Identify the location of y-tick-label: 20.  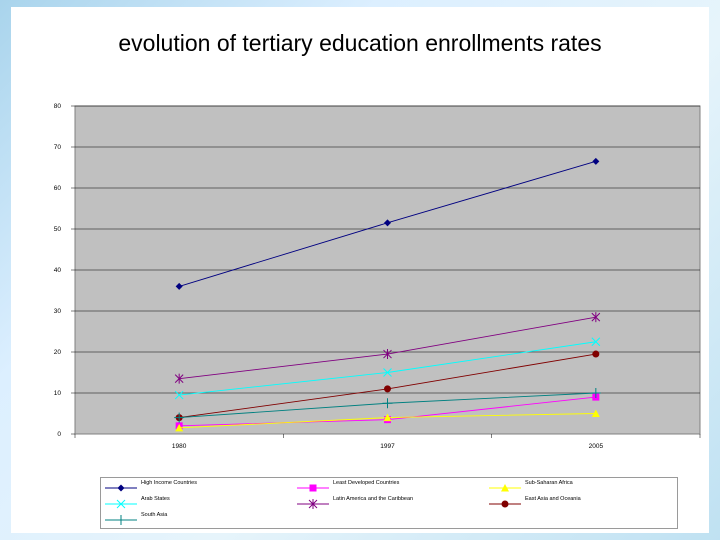
(58, 352).